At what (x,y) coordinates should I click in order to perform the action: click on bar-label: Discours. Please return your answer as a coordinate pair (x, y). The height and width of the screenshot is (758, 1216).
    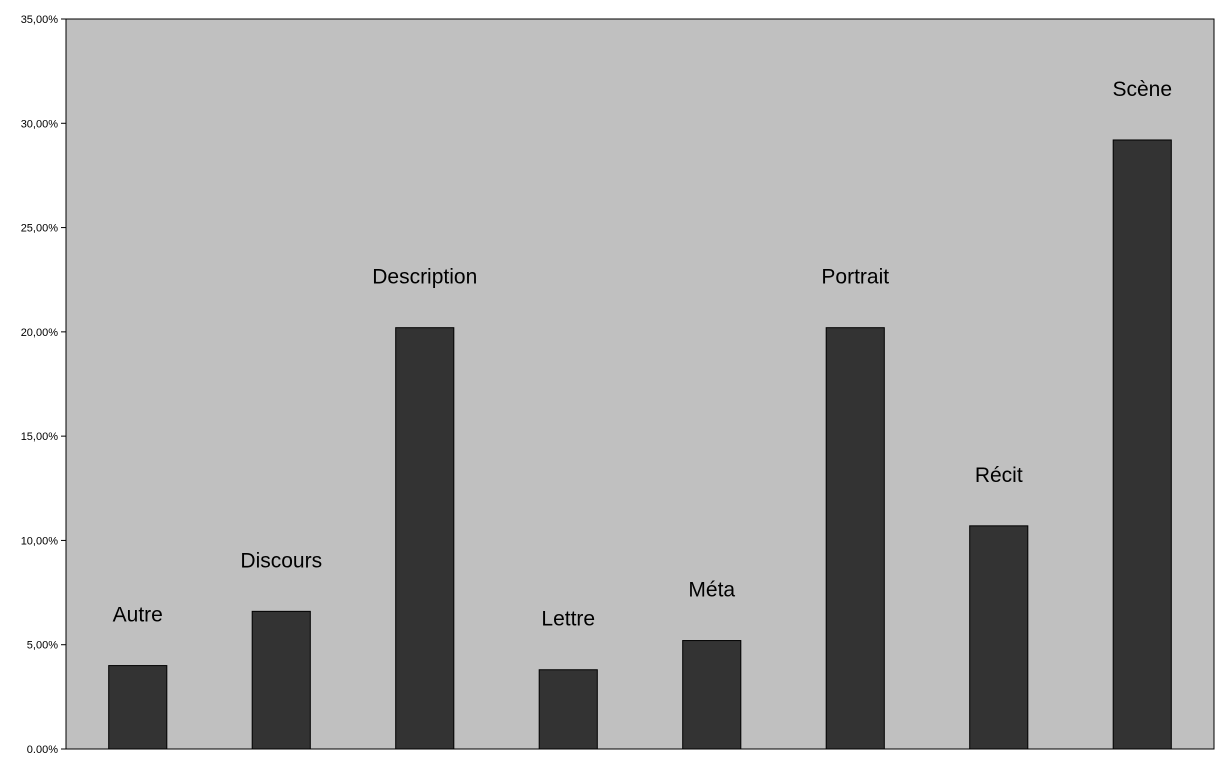
    Looking at the image, I should click on (281, 560).